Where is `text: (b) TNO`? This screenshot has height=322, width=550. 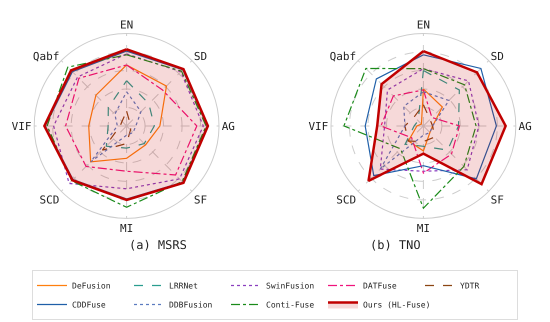
text: (b) TNO is located at coordinates (395, 245).